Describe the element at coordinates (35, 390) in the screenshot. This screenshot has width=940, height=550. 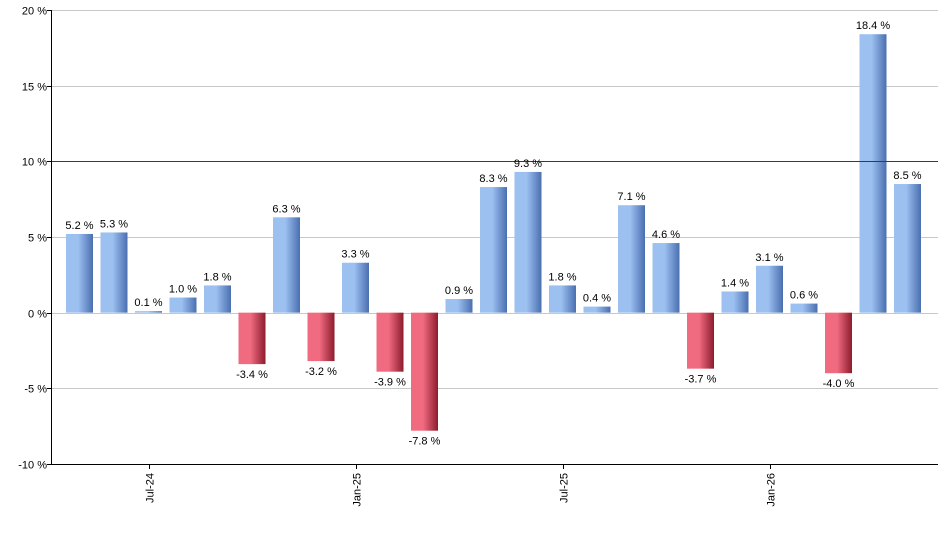
I see `y-tick-label: -5 %` at that location.